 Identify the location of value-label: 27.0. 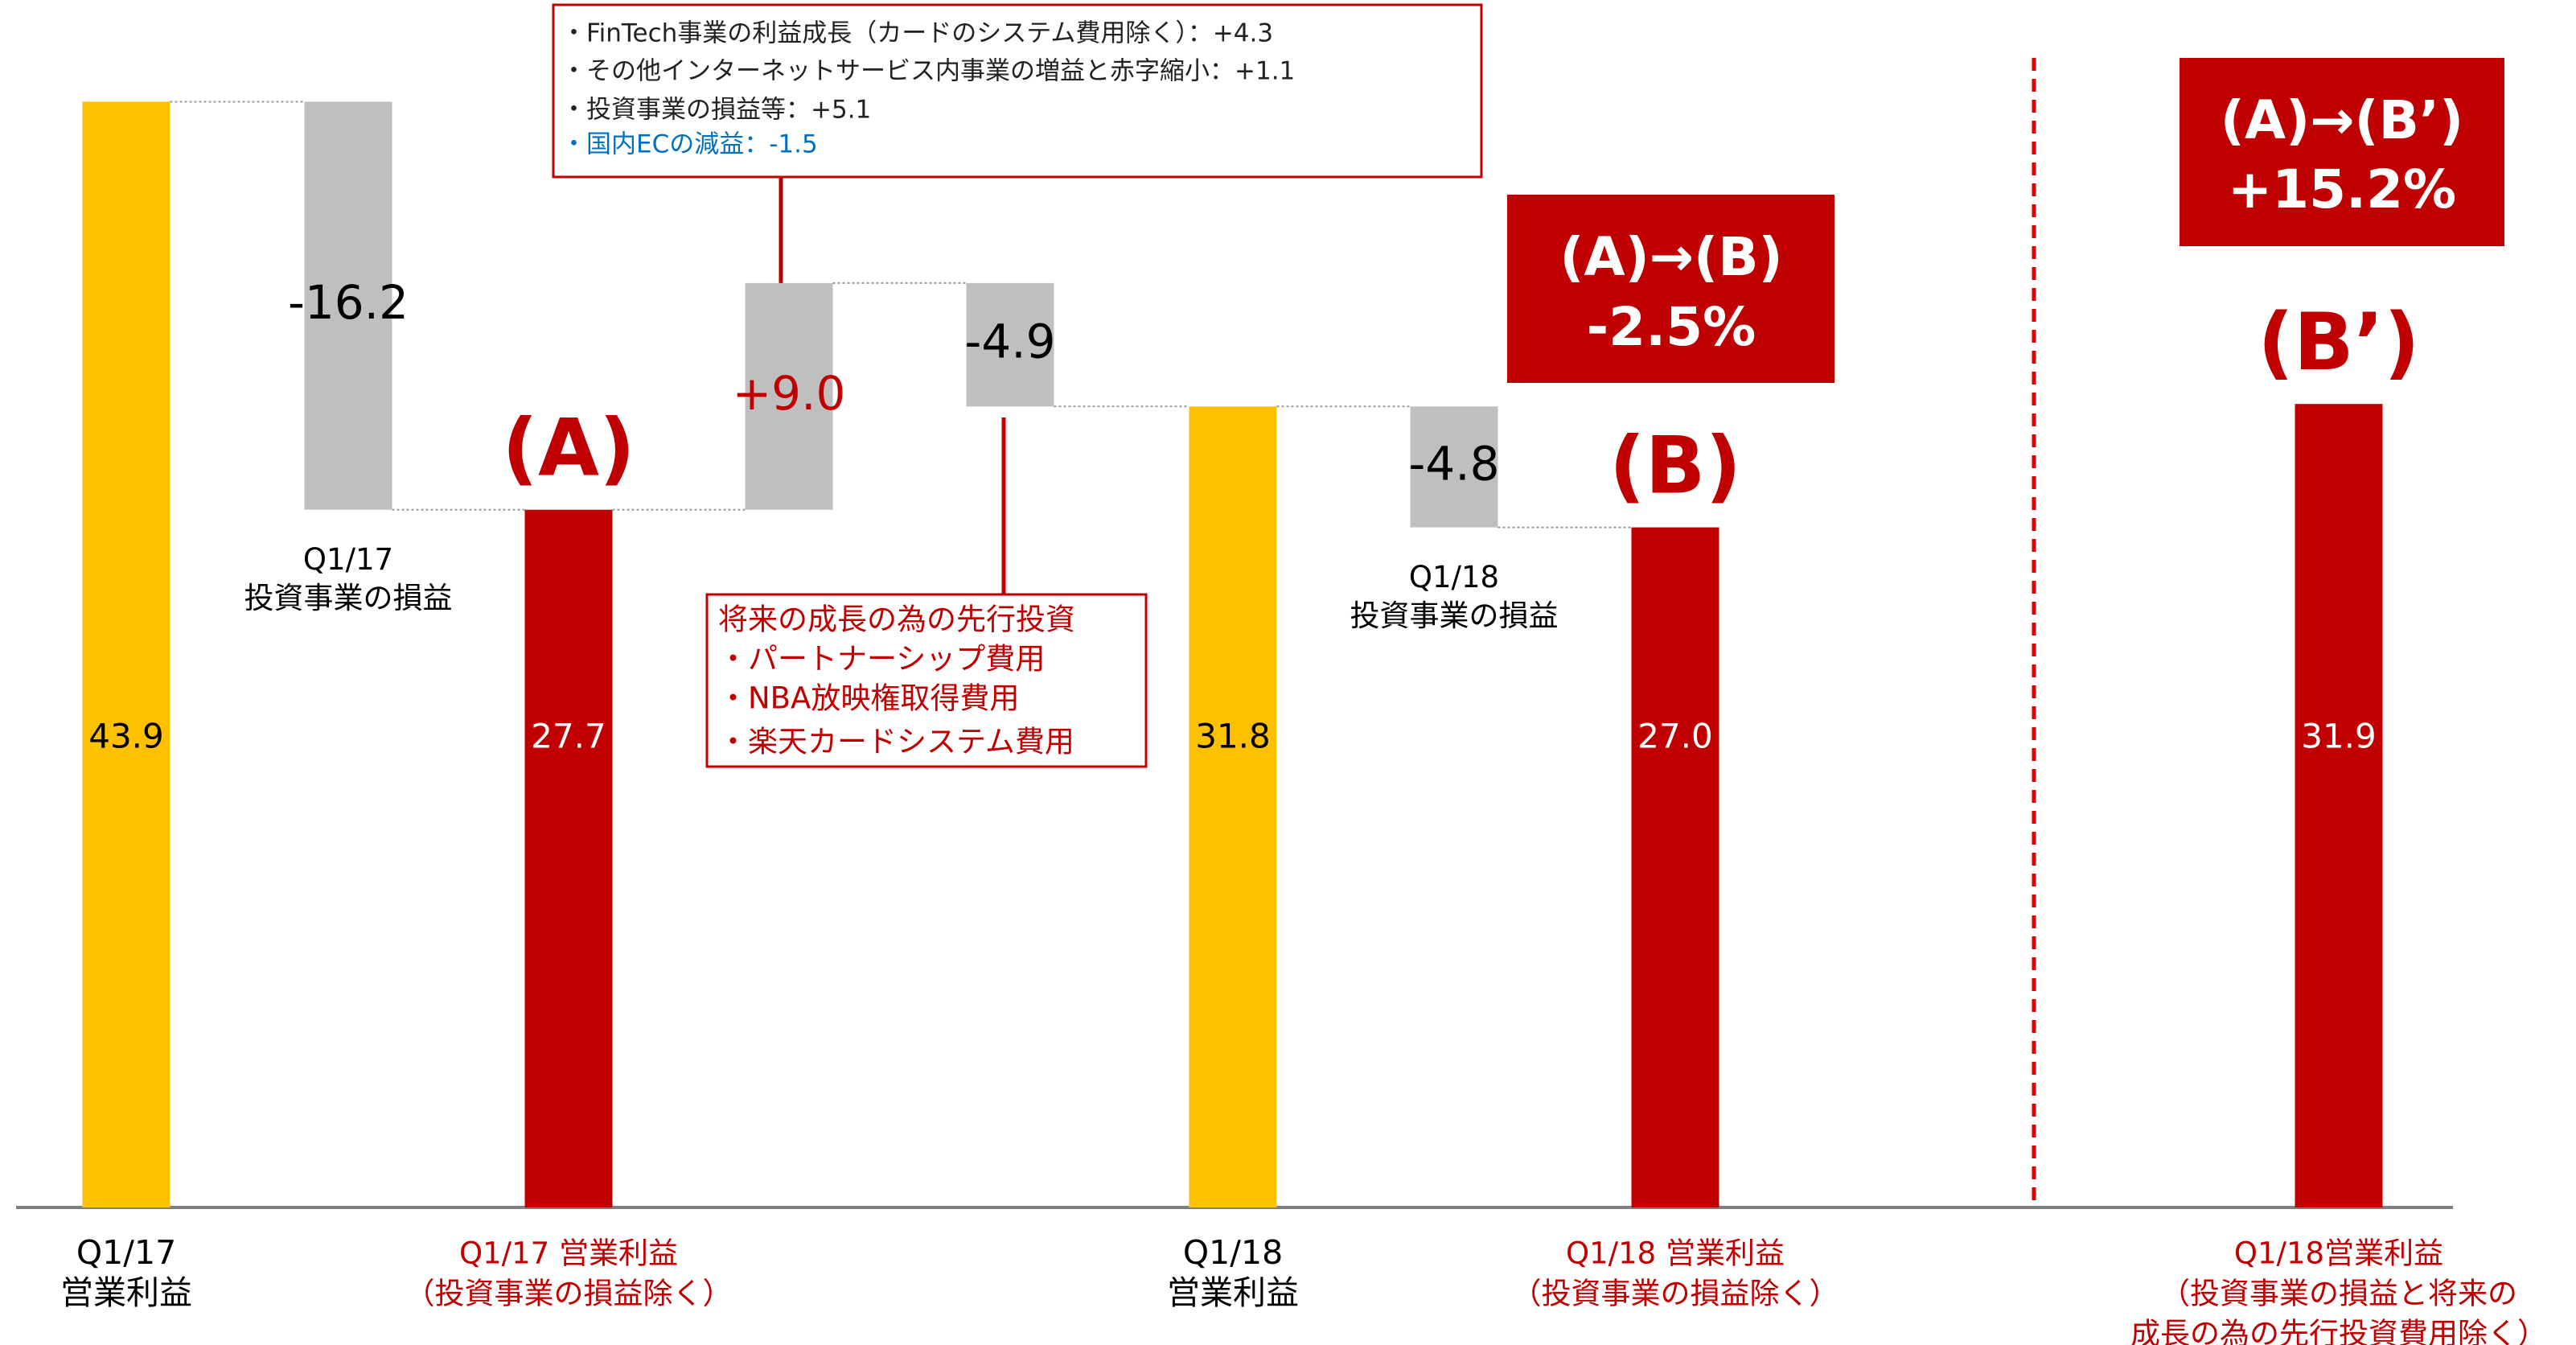
(1675, 736).